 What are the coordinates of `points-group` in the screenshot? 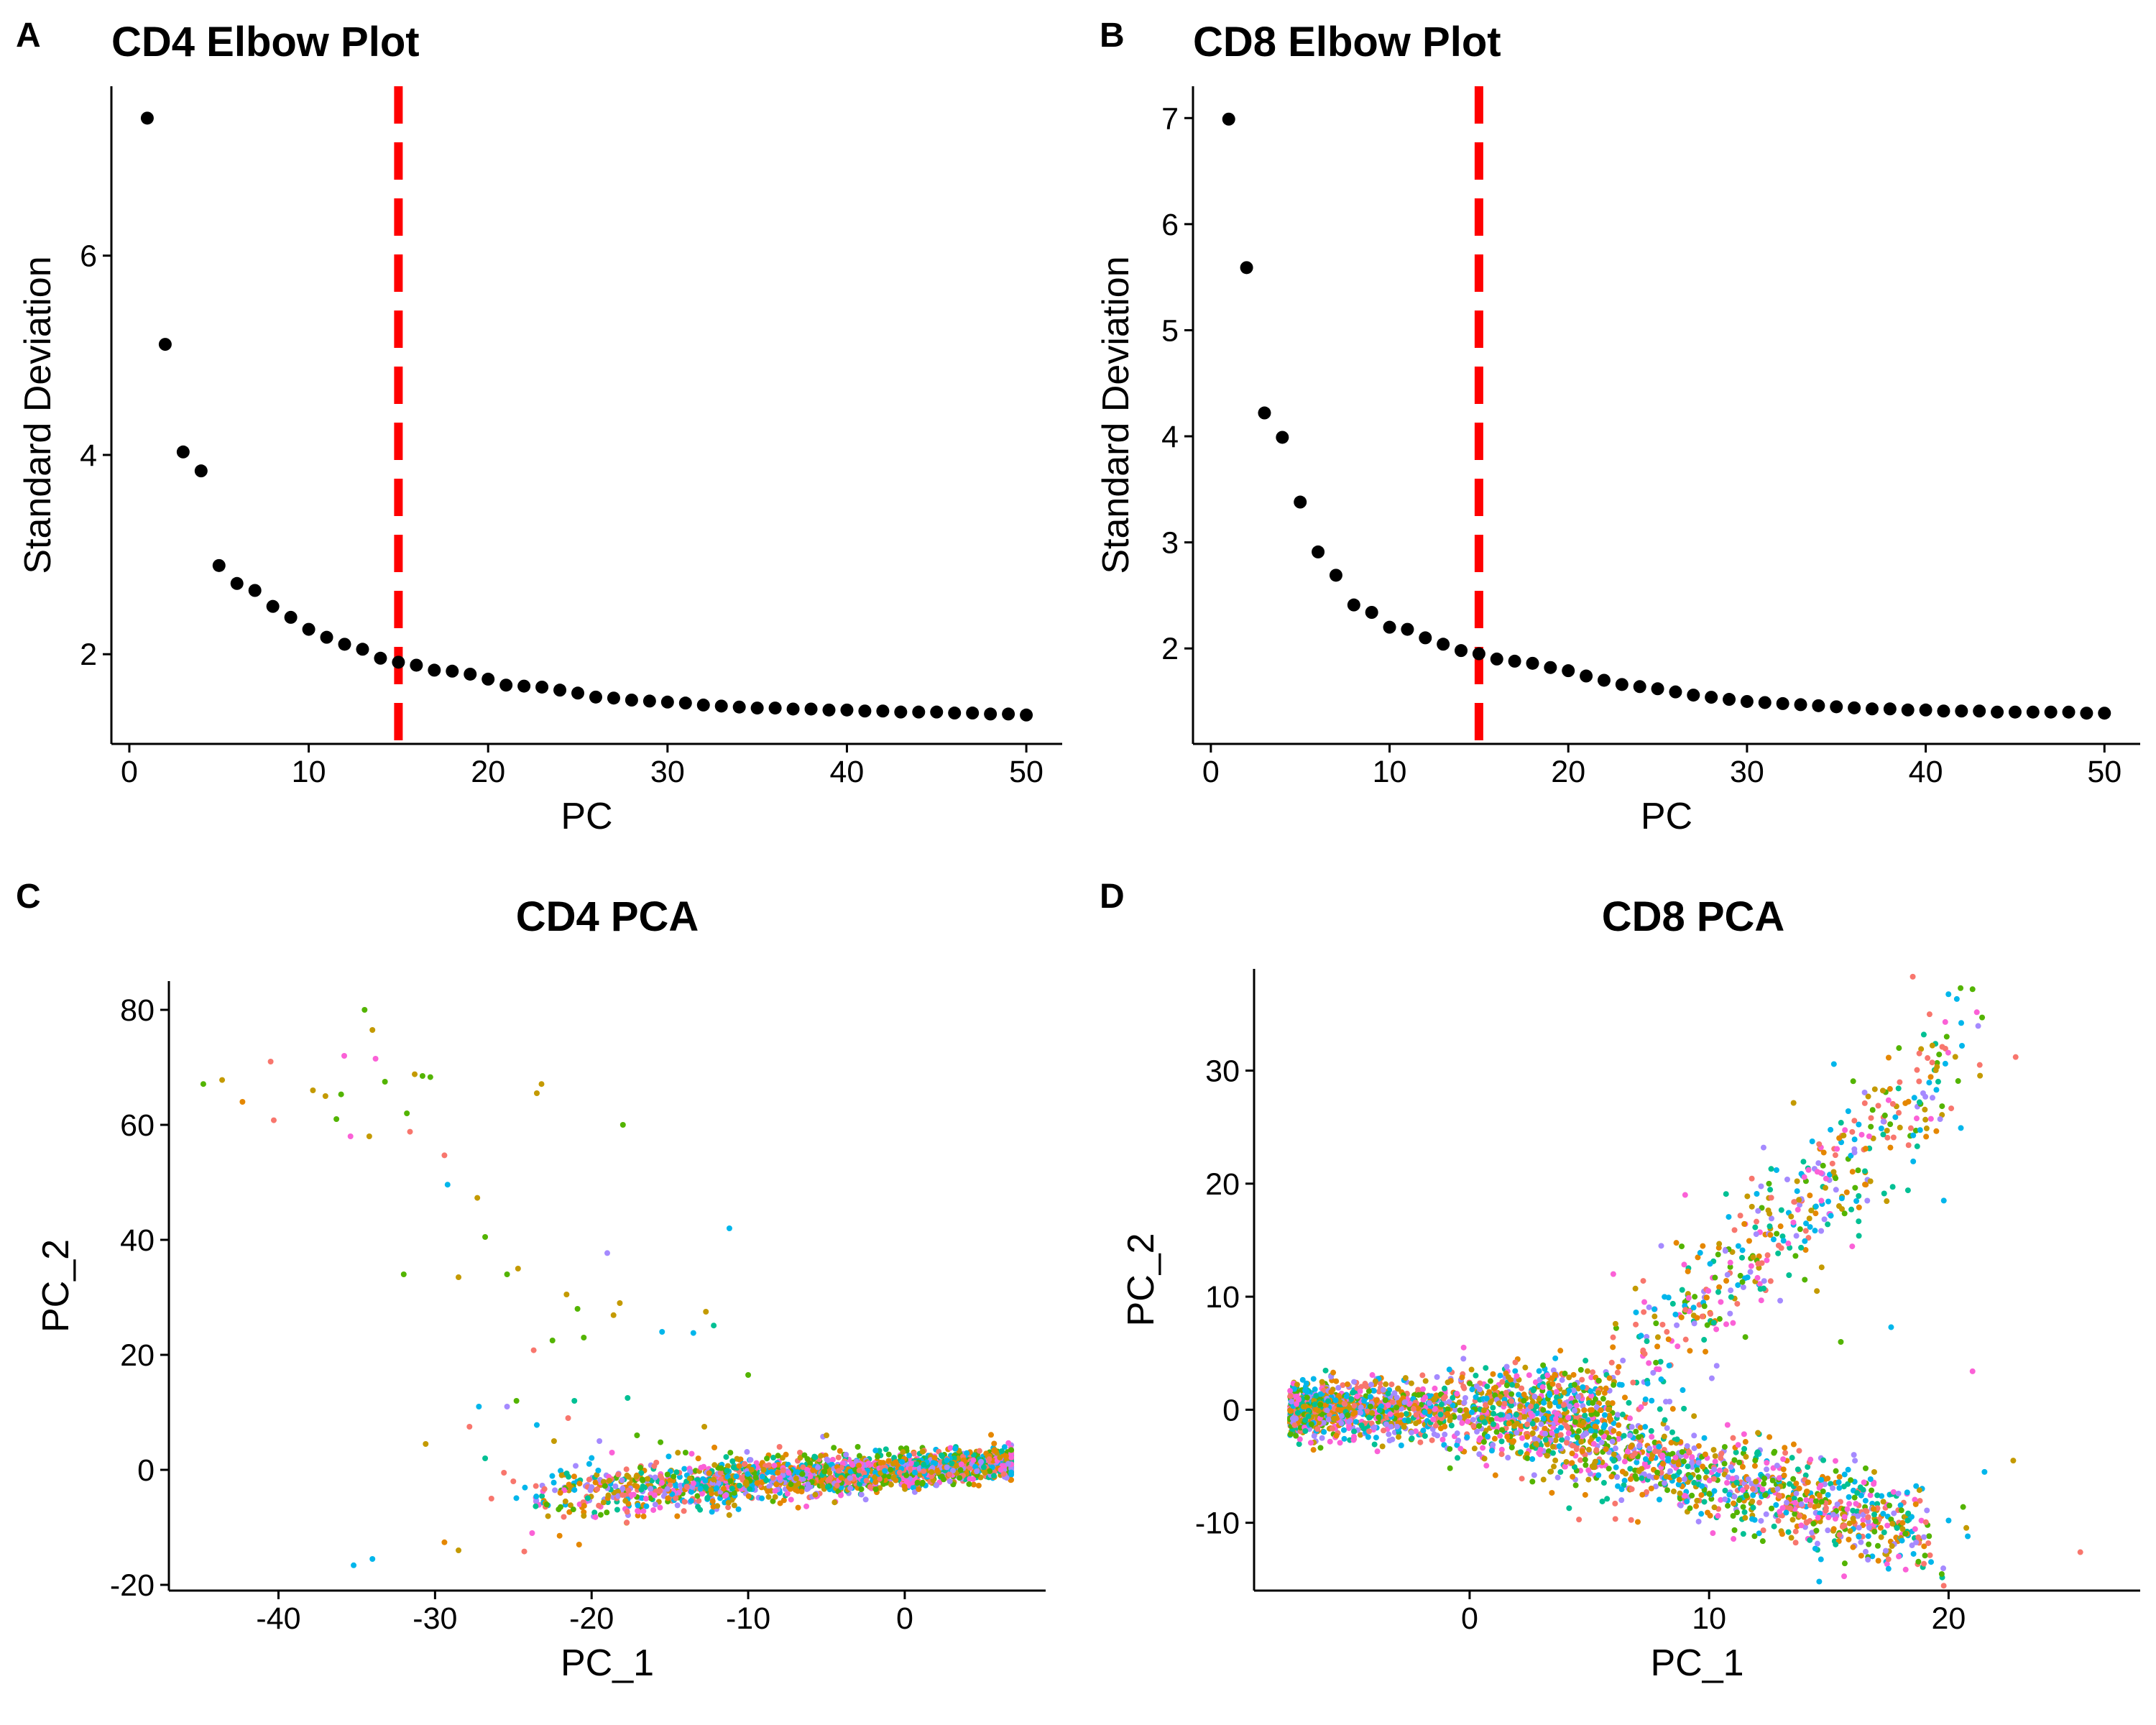 It's located at (607, 1287).